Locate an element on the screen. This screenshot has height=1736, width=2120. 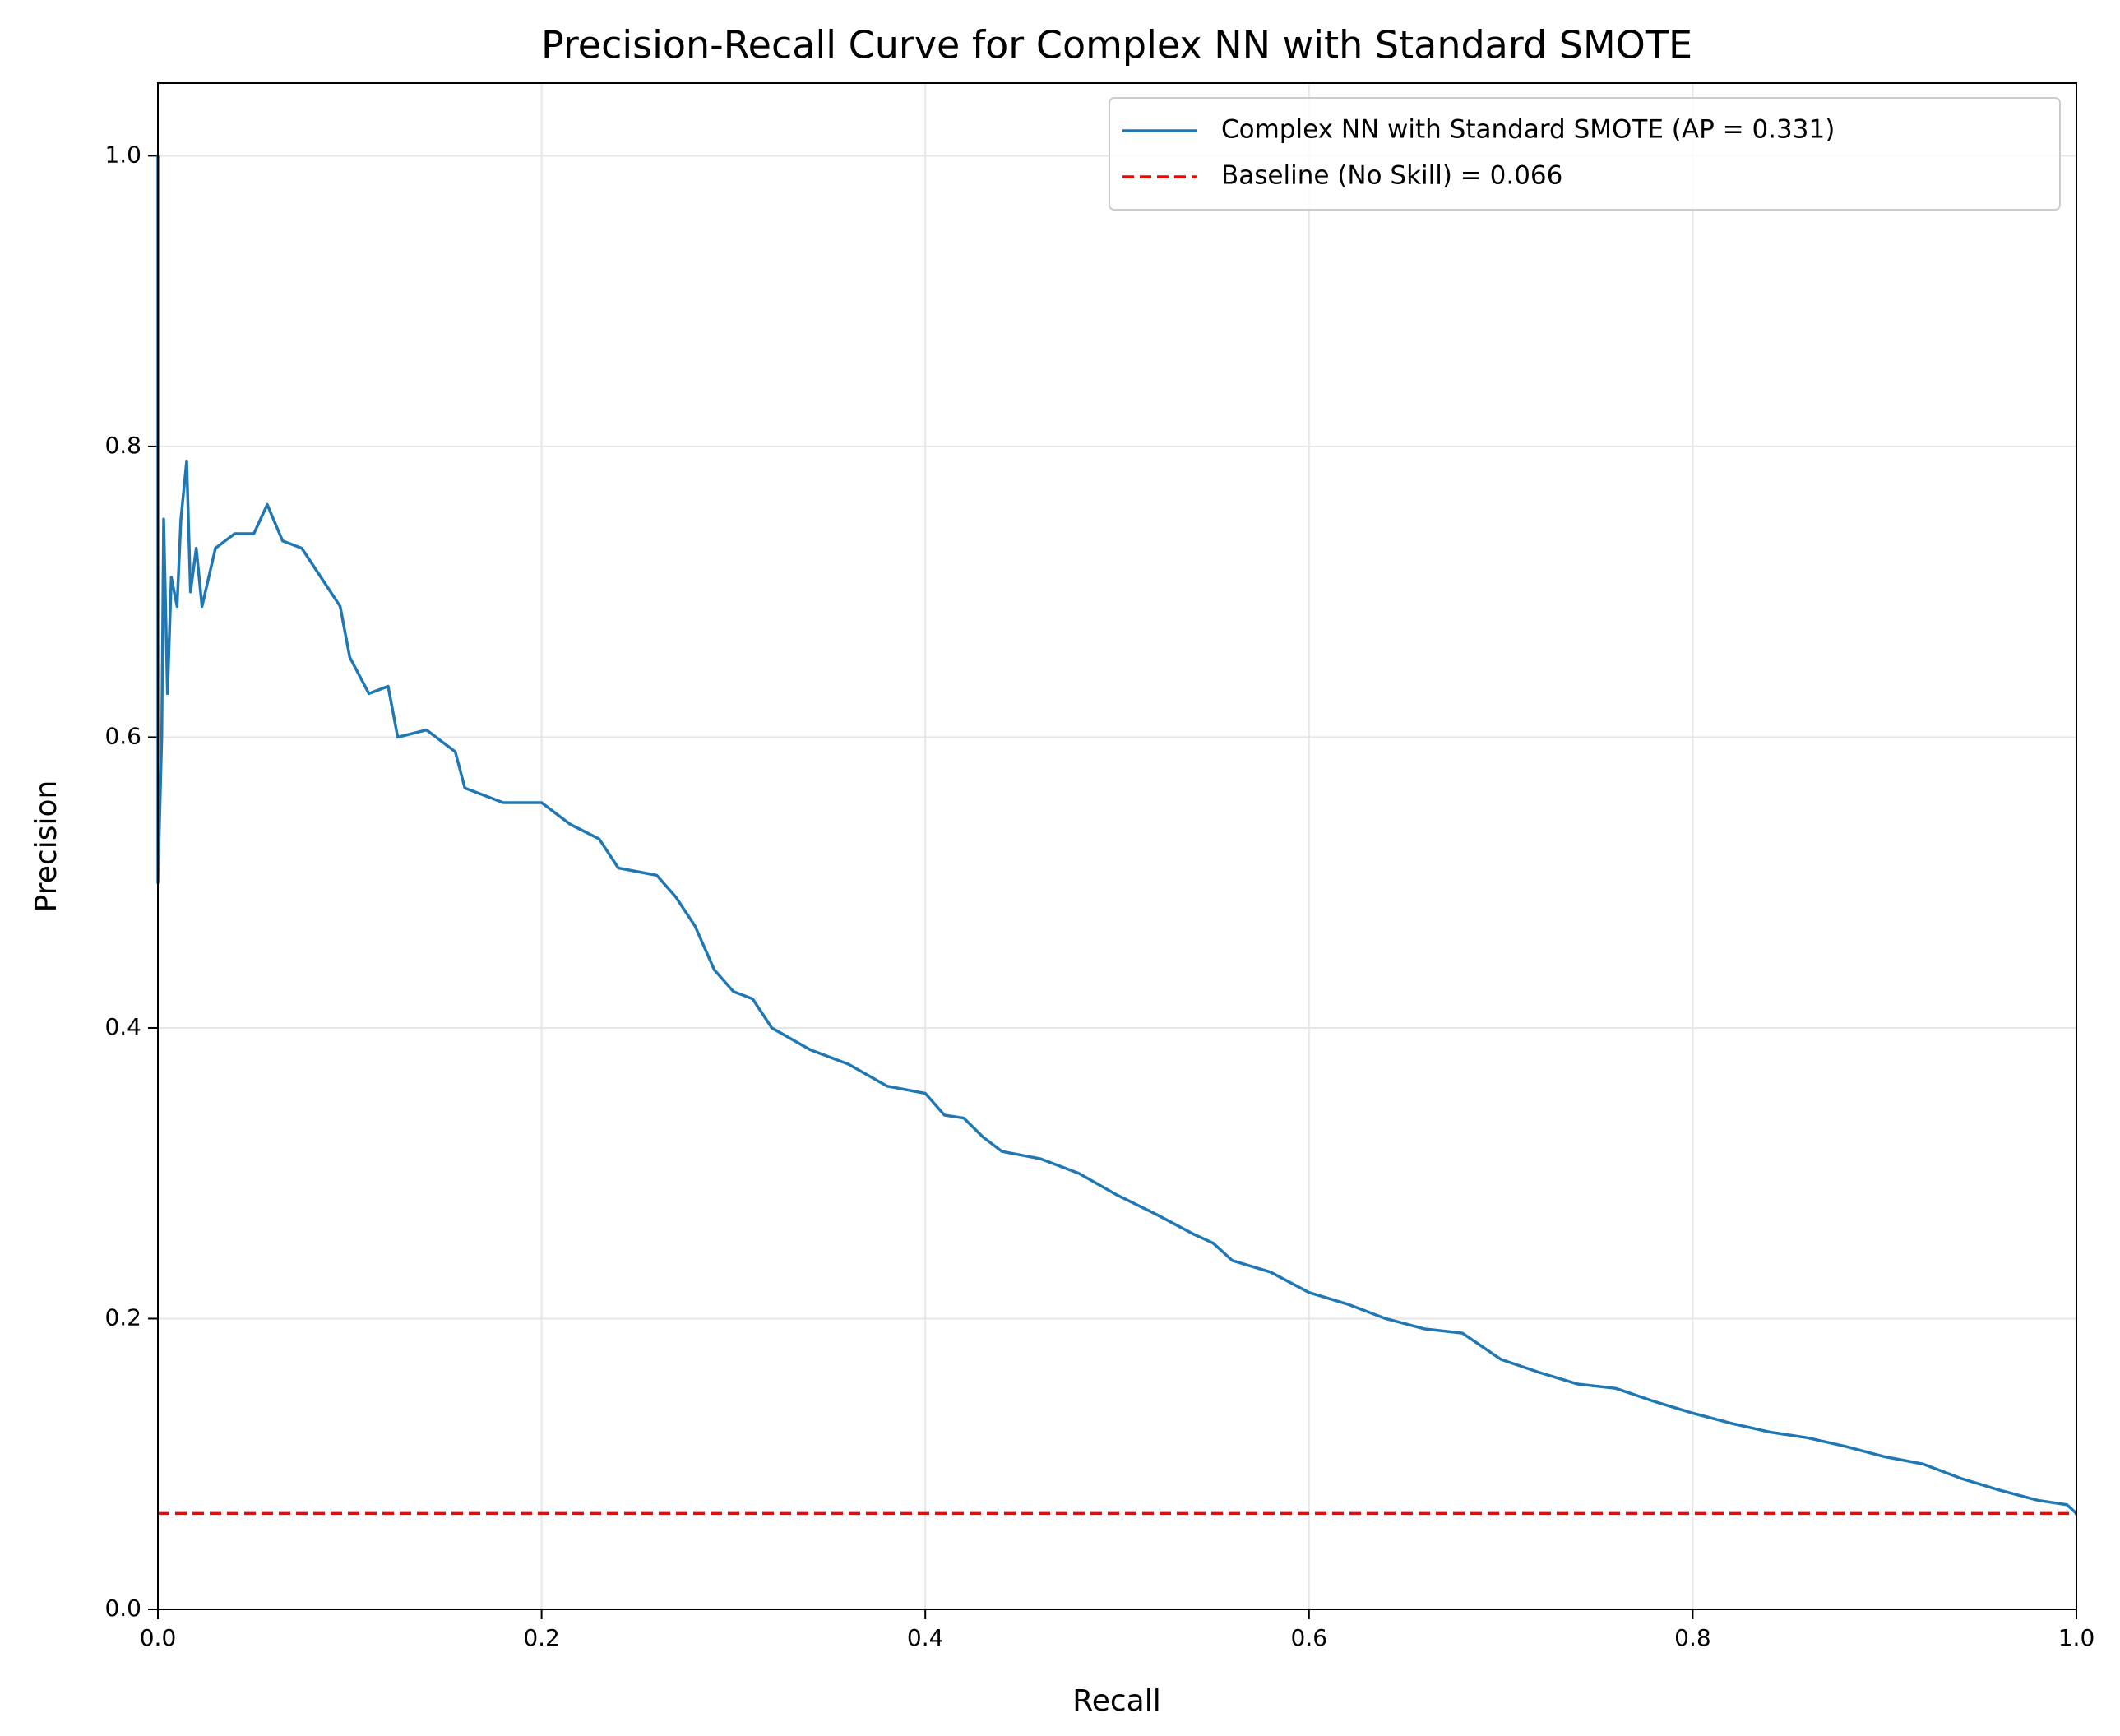
x-tick-label: 0.8 is located at coordinates (1693, 1637).